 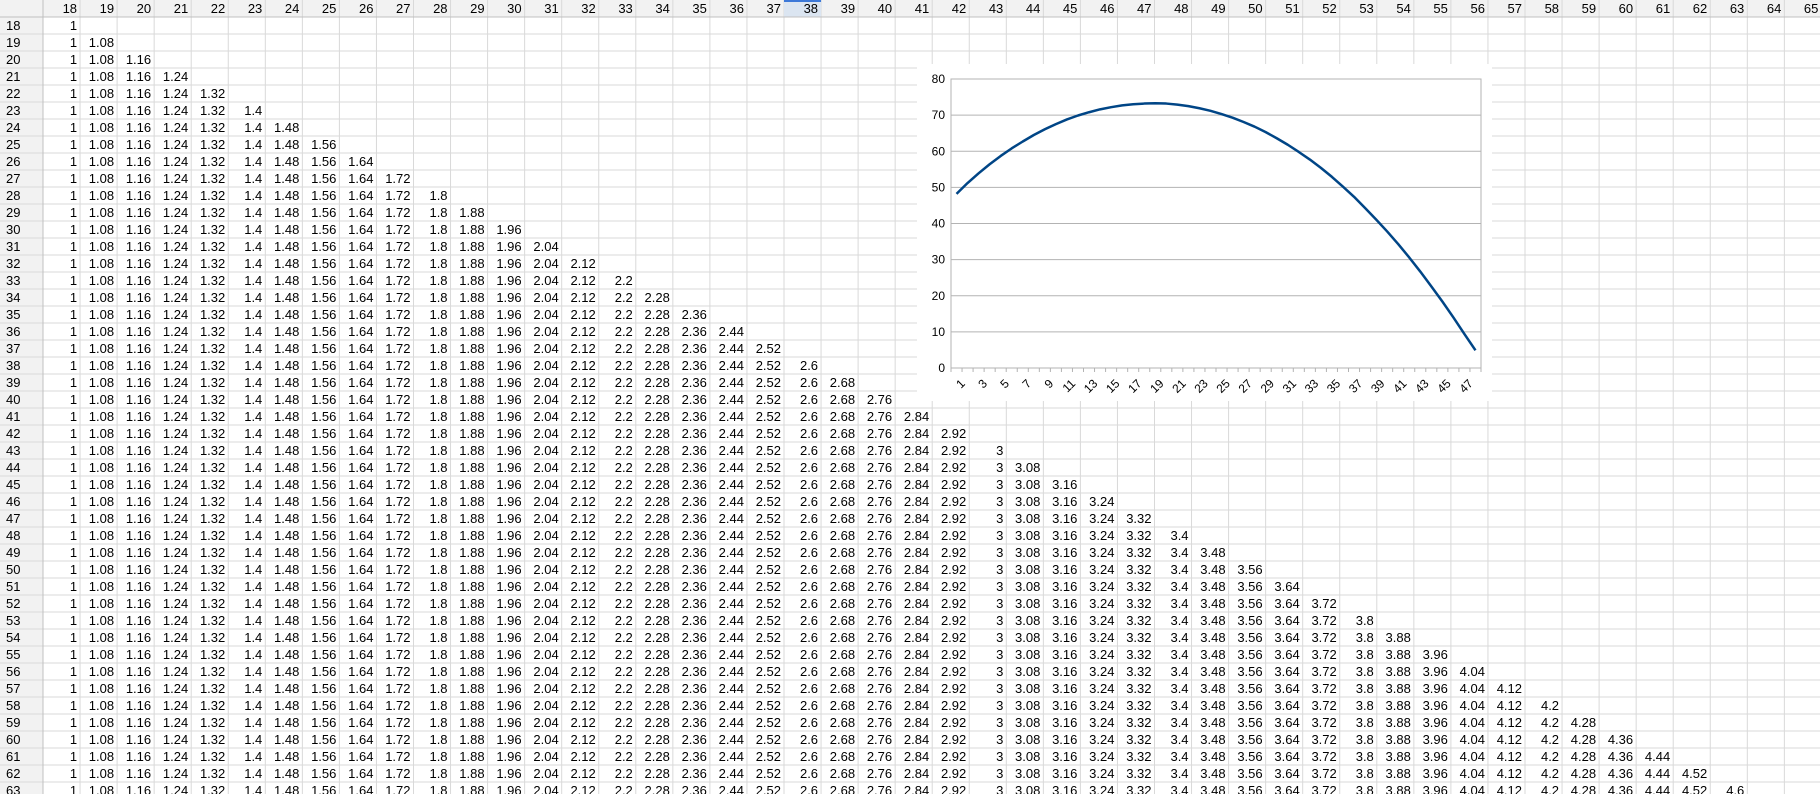 What do you see at coordinates (1138, 569) in the screenshot?
I see `cell-value: 3.32` at bounding box center [1138, 569].